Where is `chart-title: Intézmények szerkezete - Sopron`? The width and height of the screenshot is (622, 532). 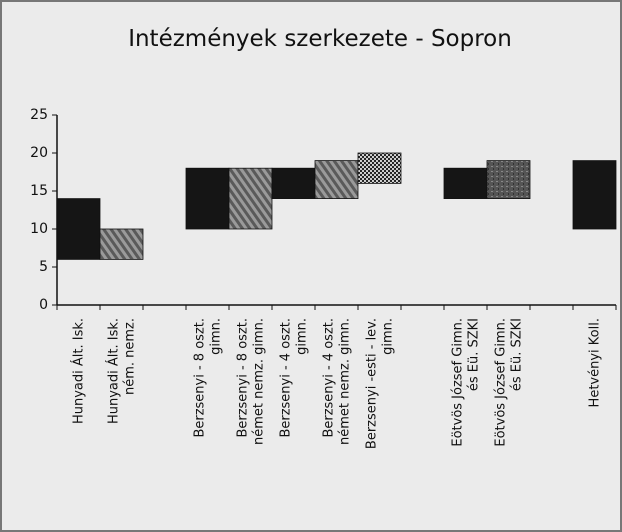
chart-title: Intézmények szerkezete - Sopron is located at coordinates (320, 39).